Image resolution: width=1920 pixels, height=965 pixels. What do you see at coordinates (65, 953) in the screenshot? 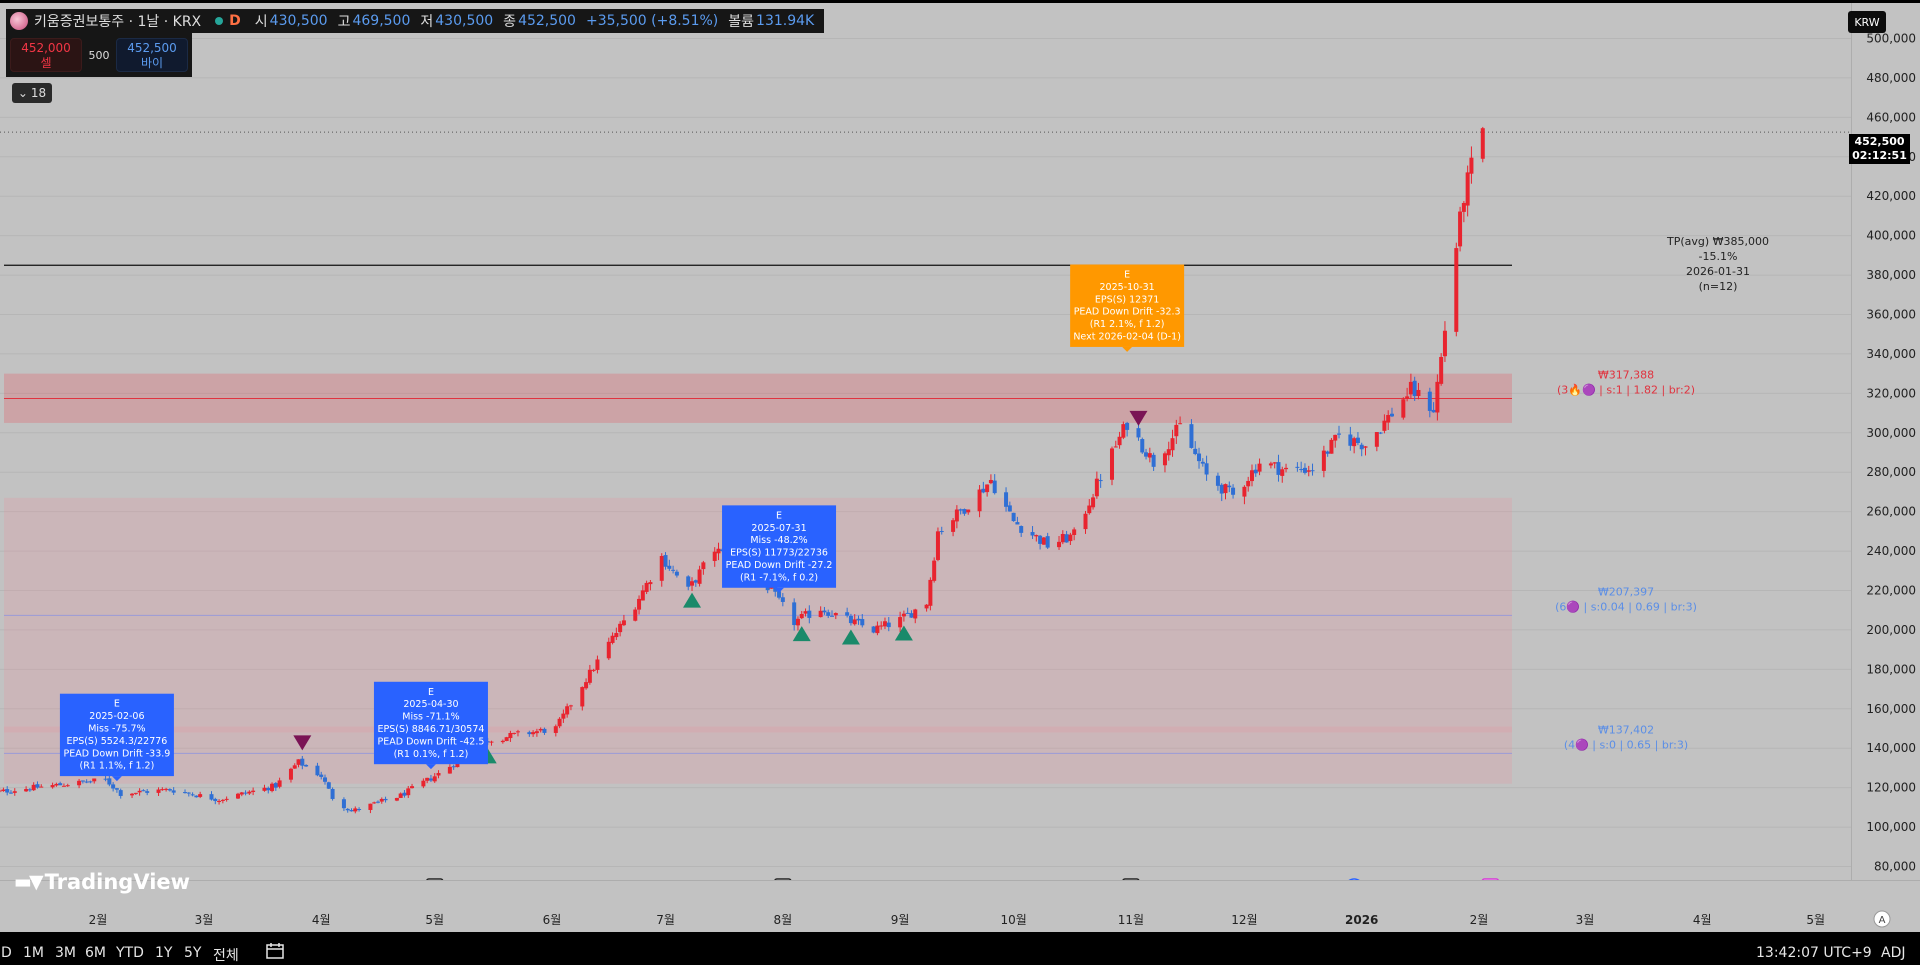
I see `timeframe-button: 3M` at bounding box center [65, 953].